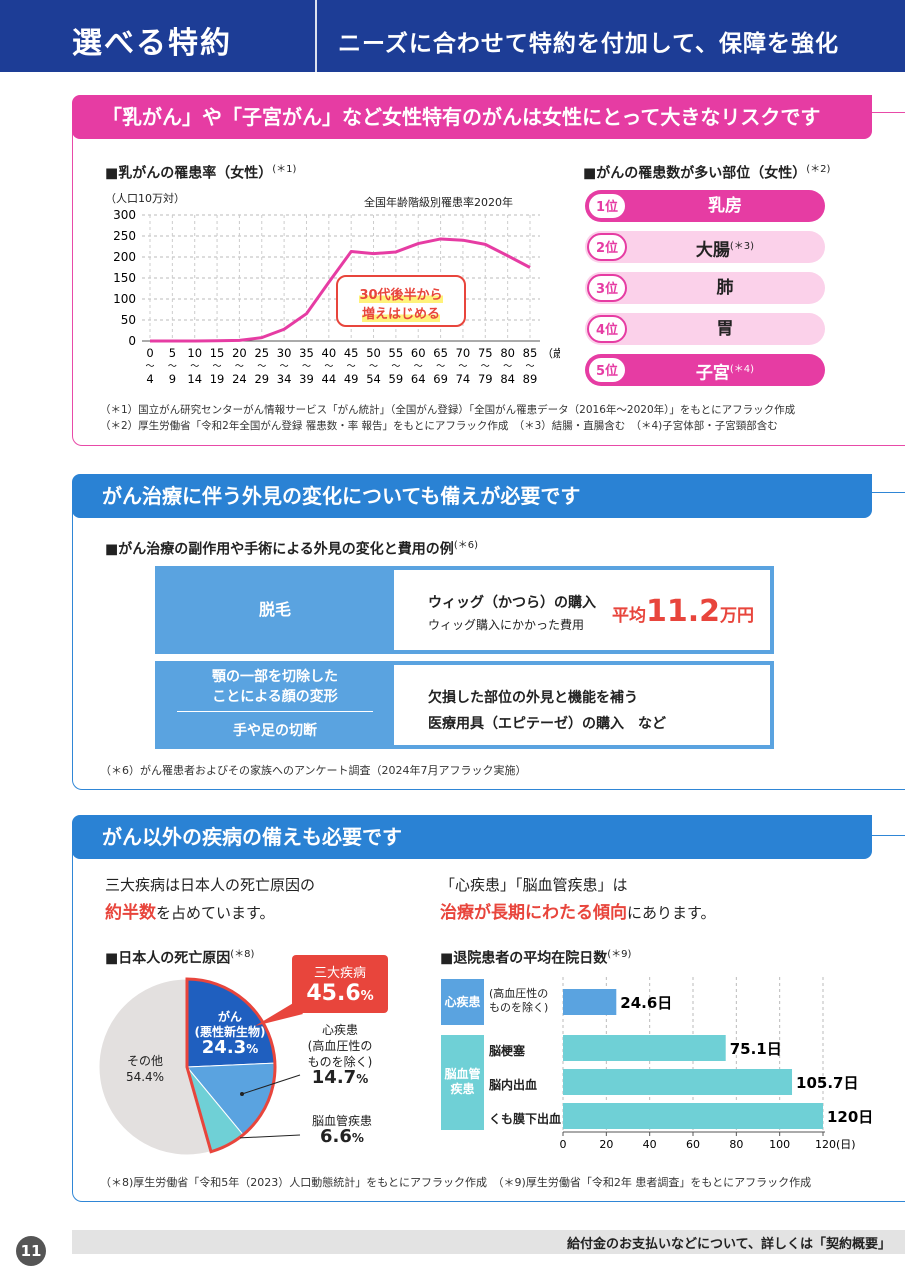 The width and height of the screenshot is (905, 1280). What do you see at coordinates (507, 353) in the screenshot?
I see `x-tick-label: 80` at bounding box center [507, 353].